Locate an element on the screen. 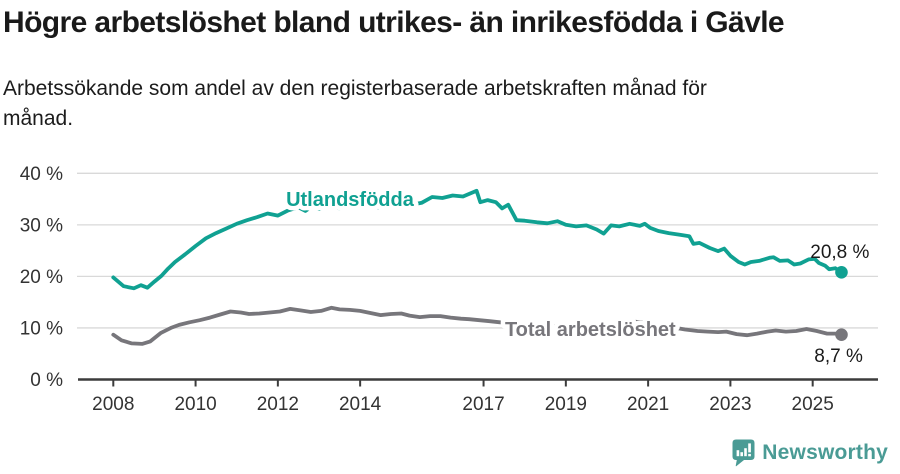 The height and width of the screenshot is (474, 900). x-tick-label-2021: 2021 is located at coordinates (648, 404).